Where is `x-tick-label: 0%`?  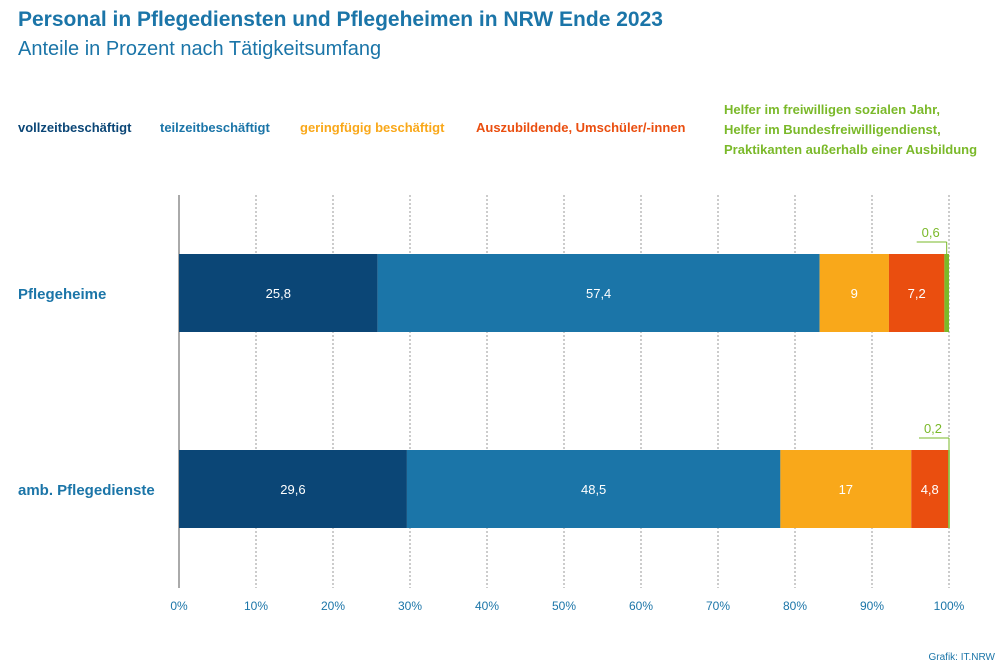 x-tick-label: 0% is located at coordinates (179, 606).